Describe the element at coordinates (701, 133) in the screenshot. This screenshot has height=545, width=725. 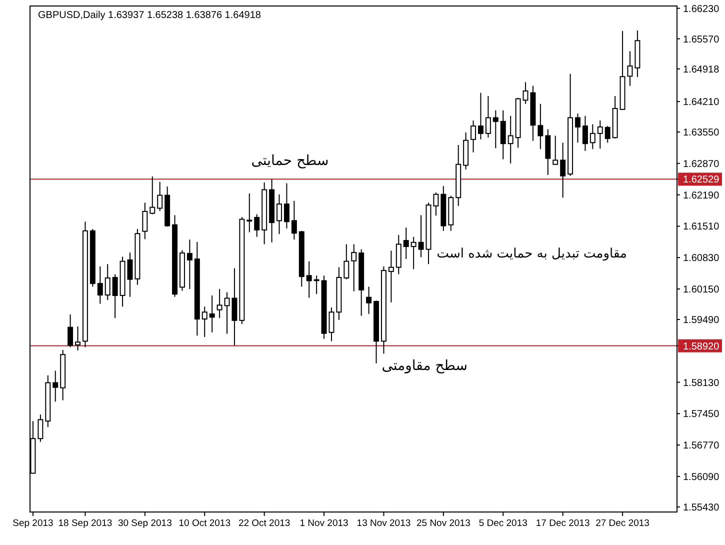
I see `y-tick-label: 1.63550` at that location.